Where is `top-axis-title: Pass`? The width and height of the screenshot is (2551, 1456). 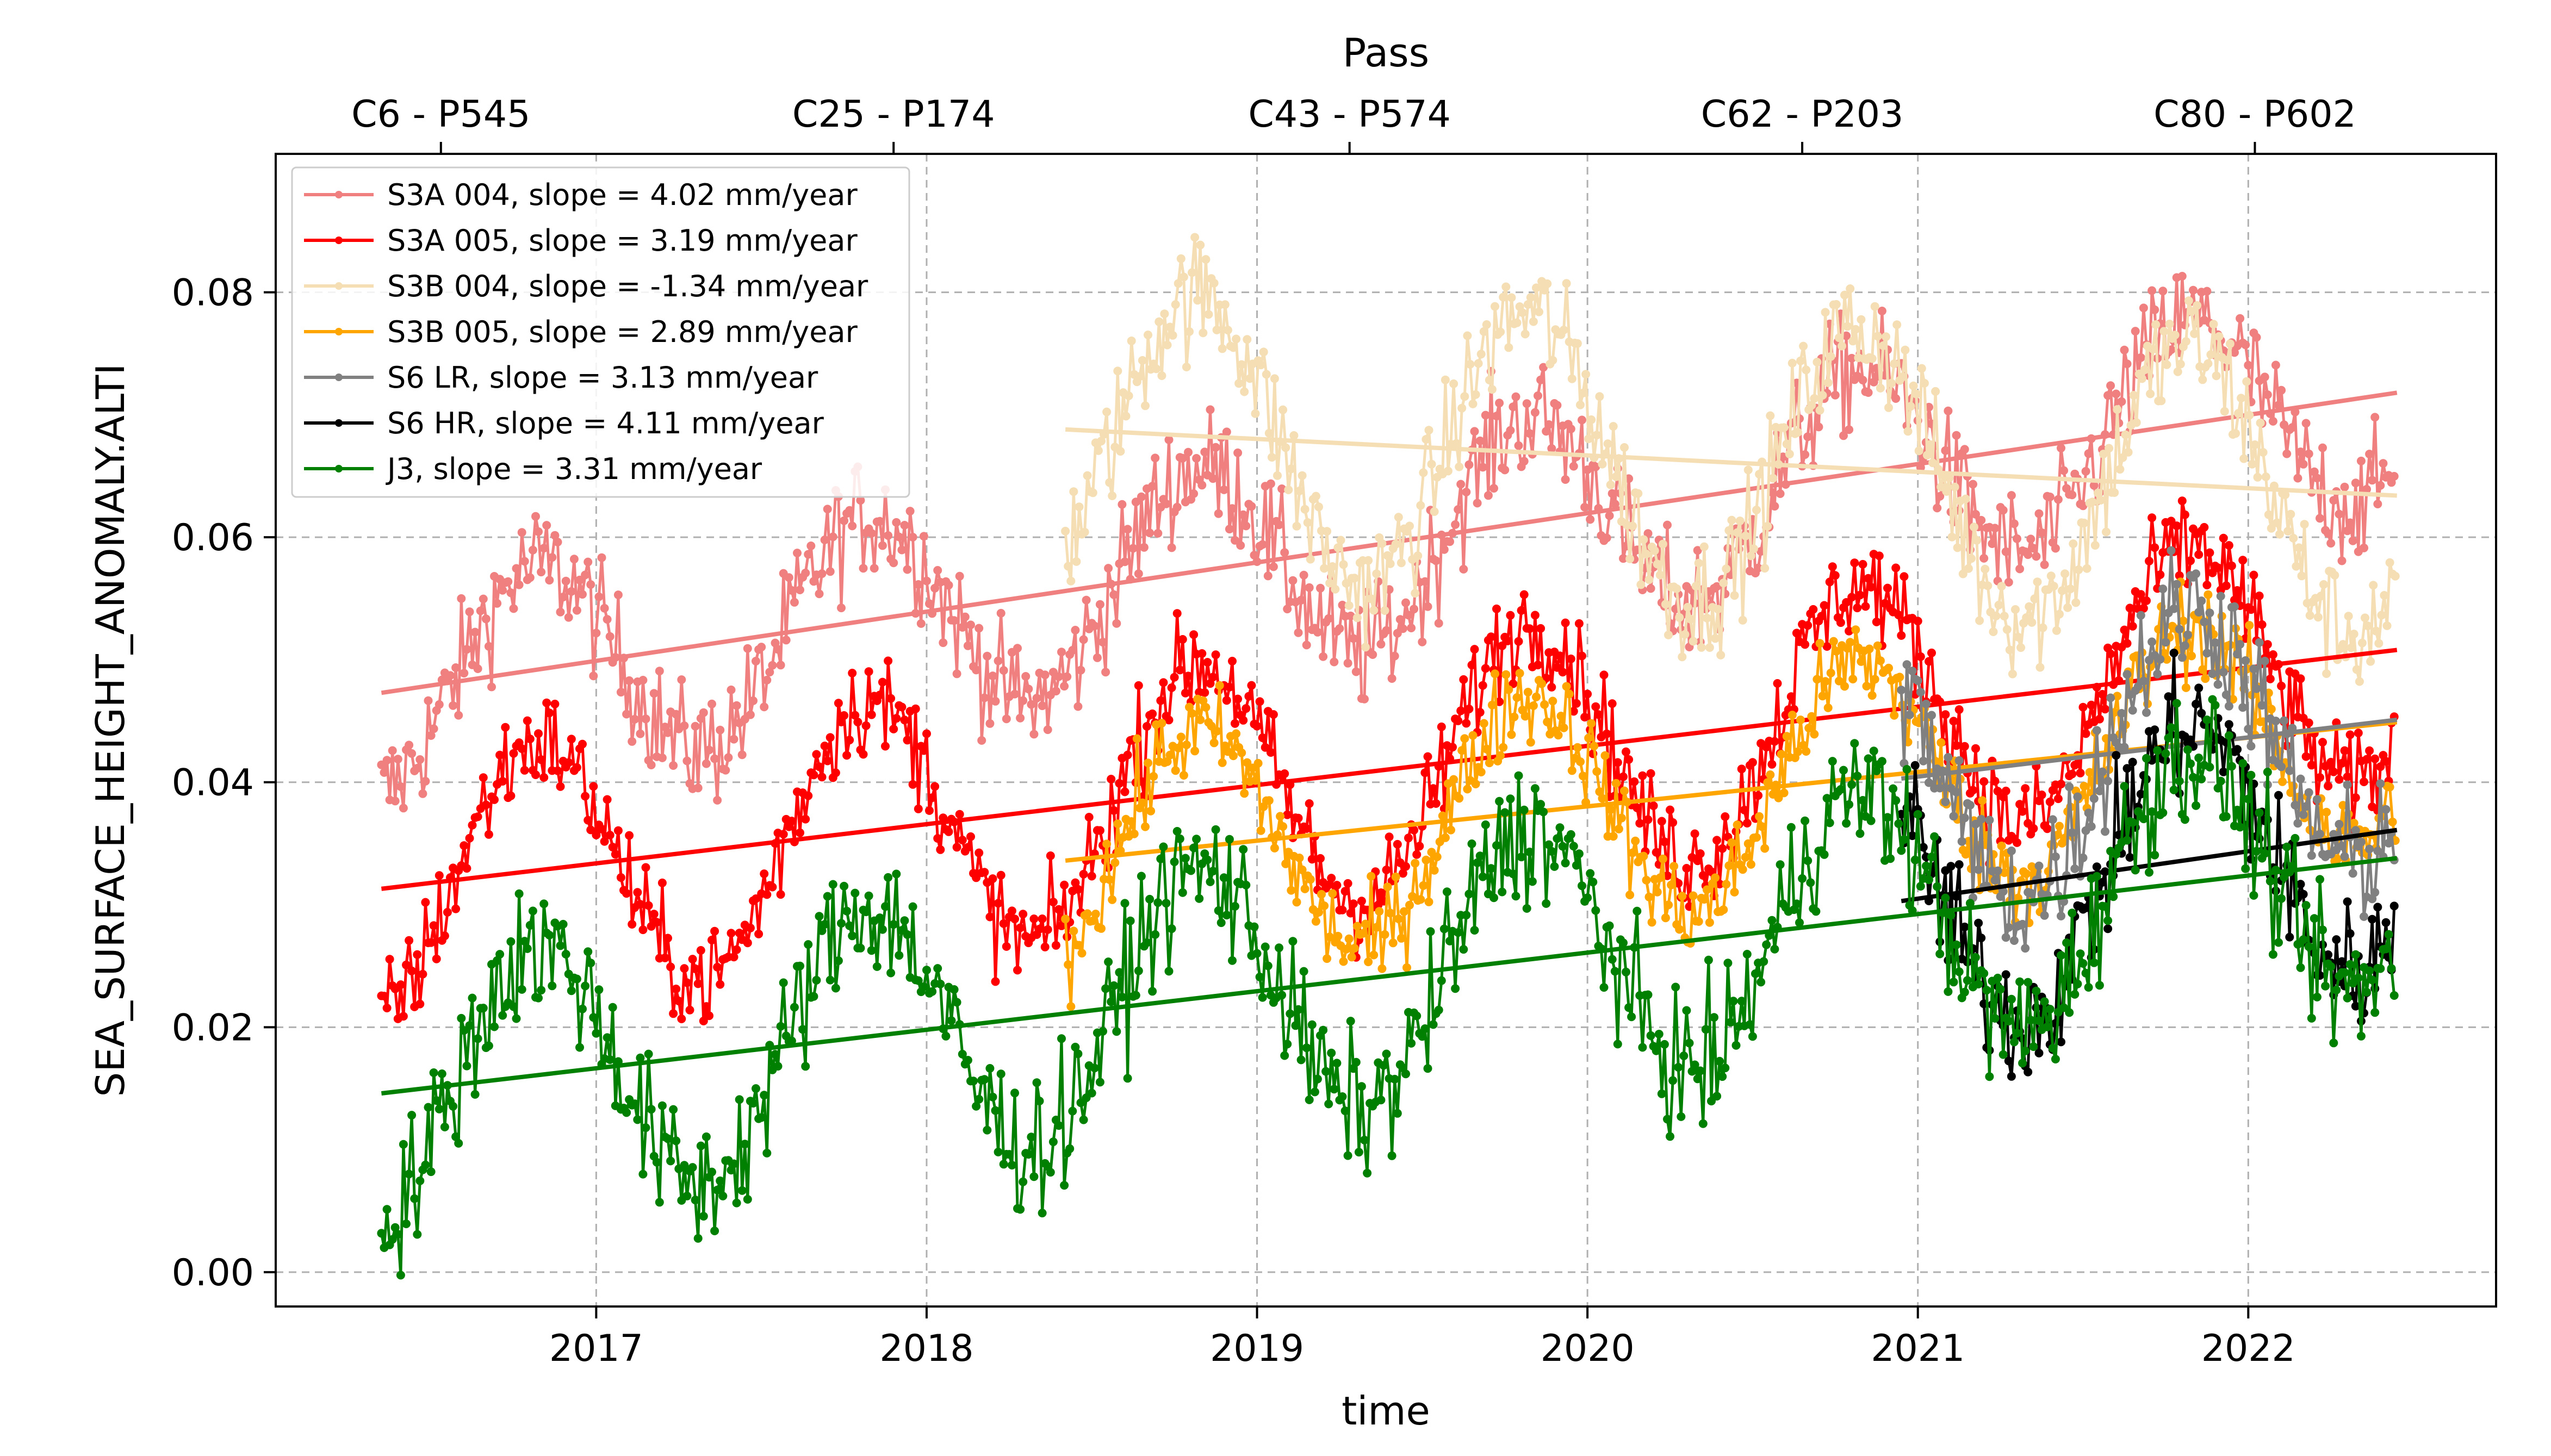 top-axis-title: Pass is located at coordinates (1386, 53).